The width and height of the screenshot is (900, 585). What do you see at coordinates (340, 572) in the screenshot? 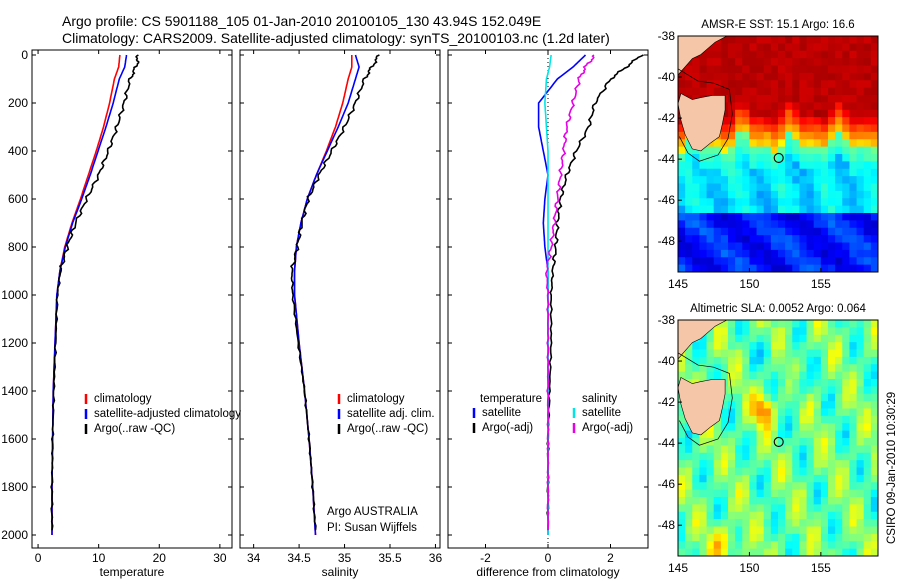
I see `salinity-xlabel: salinity` at bounding box center [340, 572].